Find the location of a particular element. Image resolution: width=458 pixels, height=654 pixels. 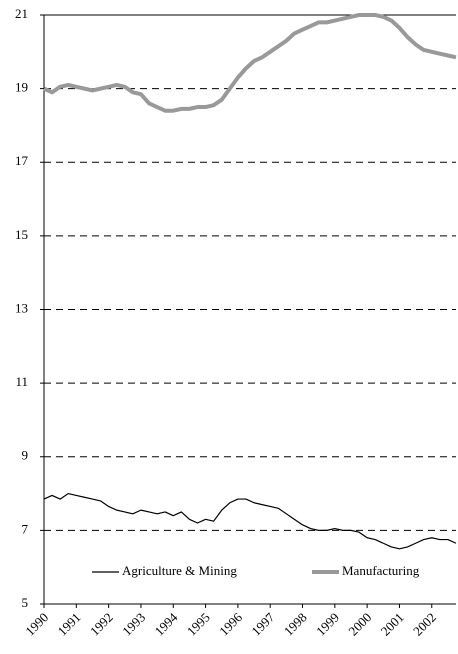

x-tick-label: 1992 is located at coordinates (101, 624).